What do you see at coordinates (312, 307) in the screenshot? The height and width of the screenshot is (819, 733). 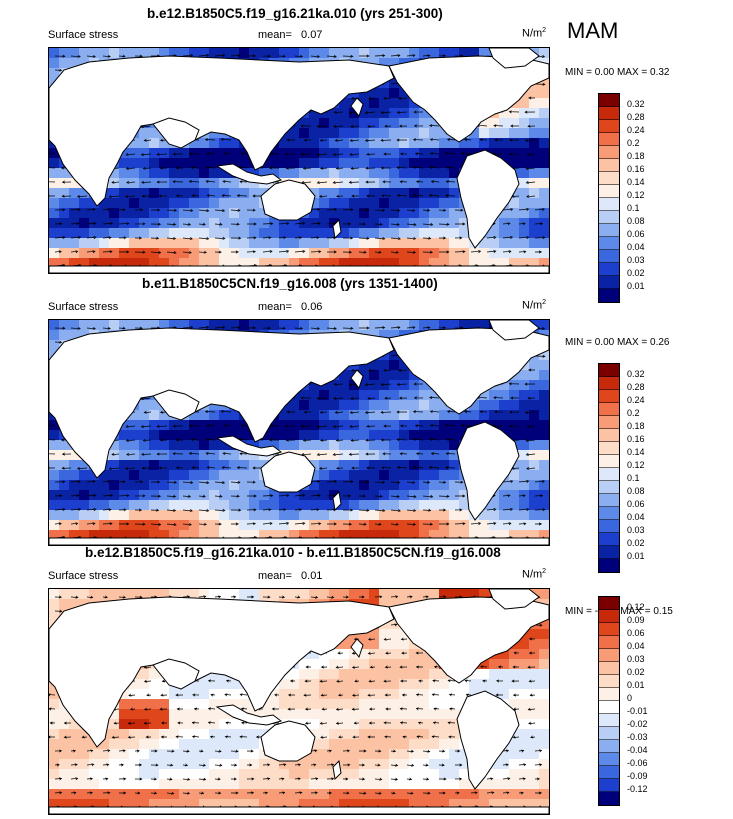 I see `panel-2-mean-value: 0.06` at bounding box center [312, 307].